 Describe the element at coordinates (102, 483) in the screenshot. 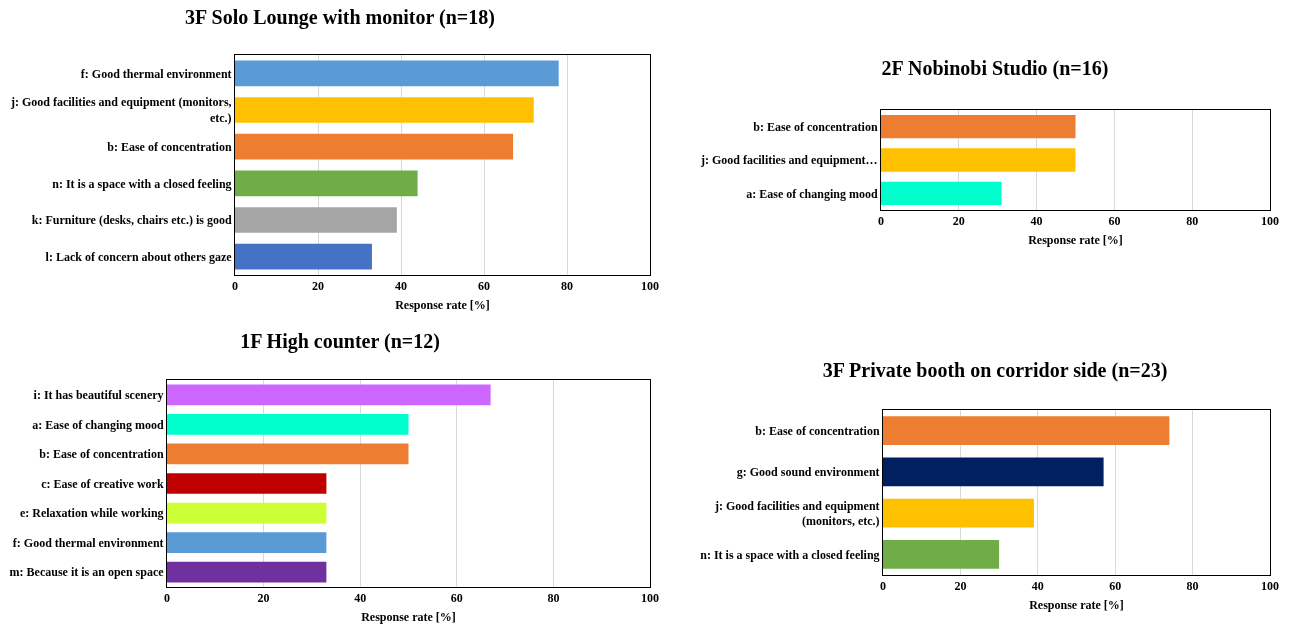

I see `y-tick-label: c: Ease of creative work` at that location.